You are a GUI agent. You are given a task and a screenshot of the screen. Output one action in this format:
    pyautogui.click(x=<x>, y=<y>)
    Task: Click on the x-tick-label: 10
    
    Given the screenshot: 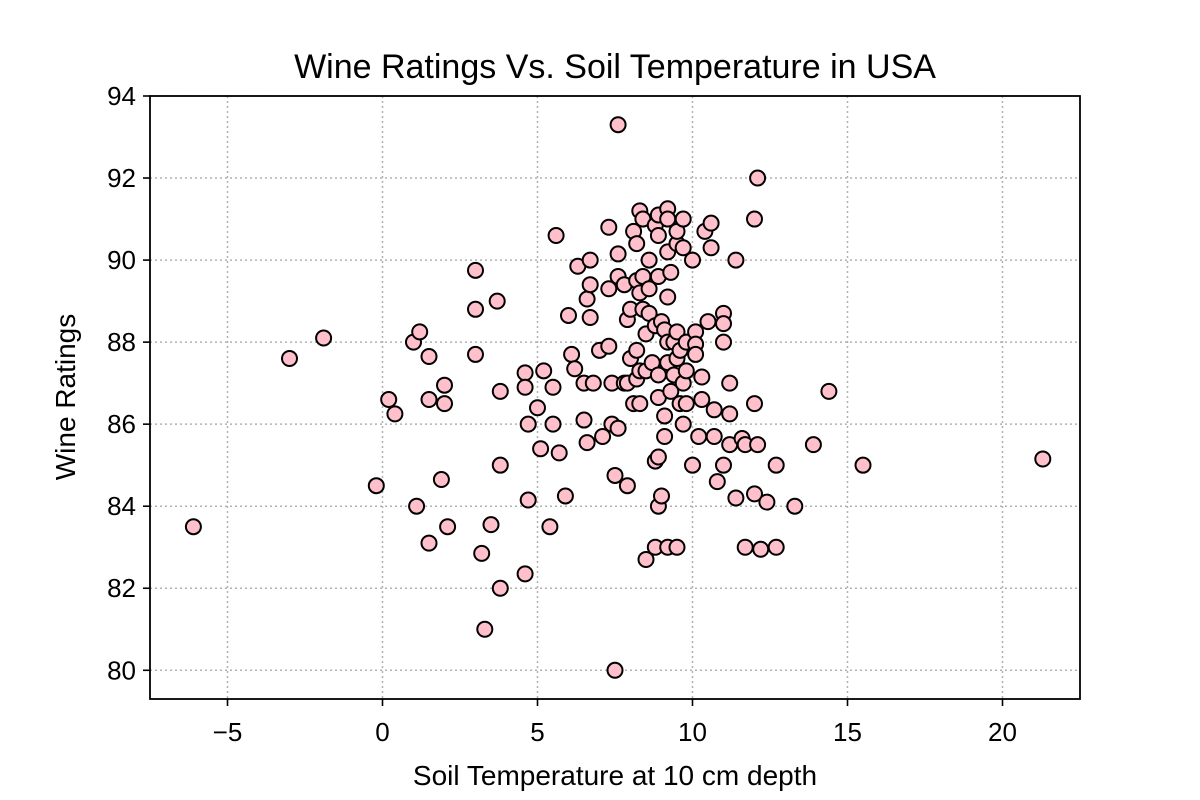 What is the action you would take?
    pyautogui.click(x=692, y=732)
    